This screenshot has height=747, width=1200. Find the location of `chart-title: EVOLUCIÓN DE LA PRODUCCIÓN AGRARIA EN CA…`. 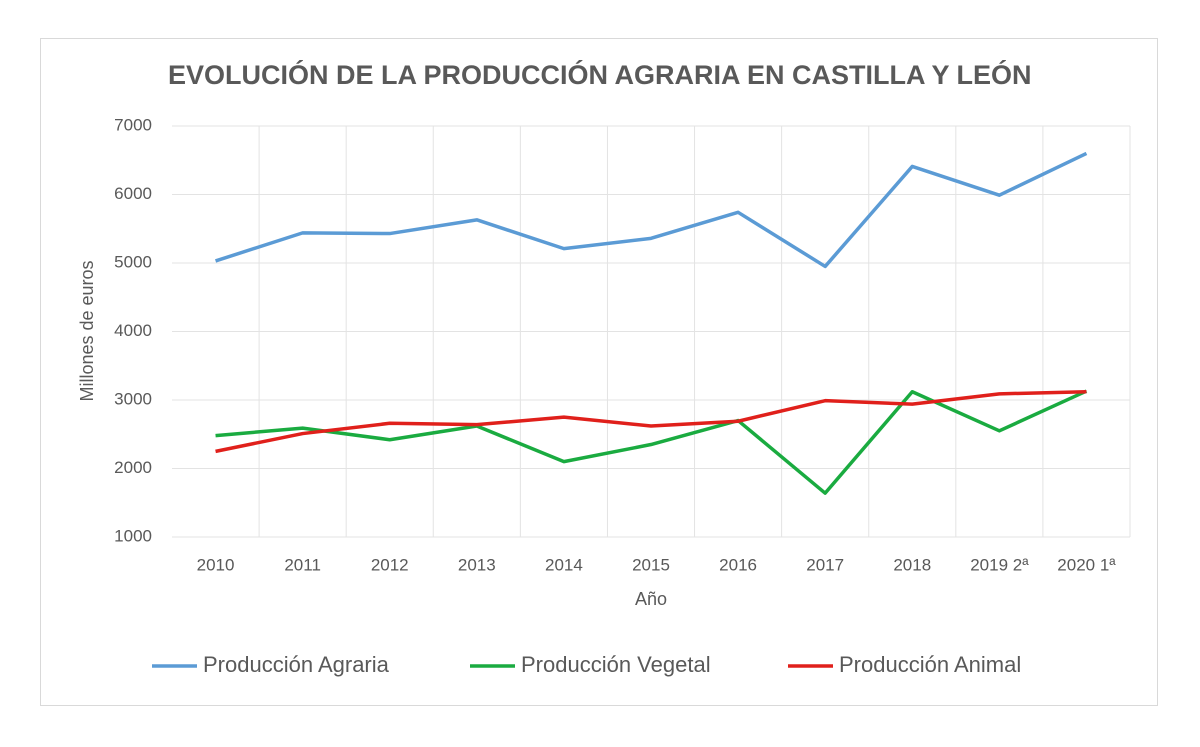

chart-title: EVOLUCIÓN DE LA PRODUCCIÓN AGRARIA EN CA… is located at coordinates (600, 74).